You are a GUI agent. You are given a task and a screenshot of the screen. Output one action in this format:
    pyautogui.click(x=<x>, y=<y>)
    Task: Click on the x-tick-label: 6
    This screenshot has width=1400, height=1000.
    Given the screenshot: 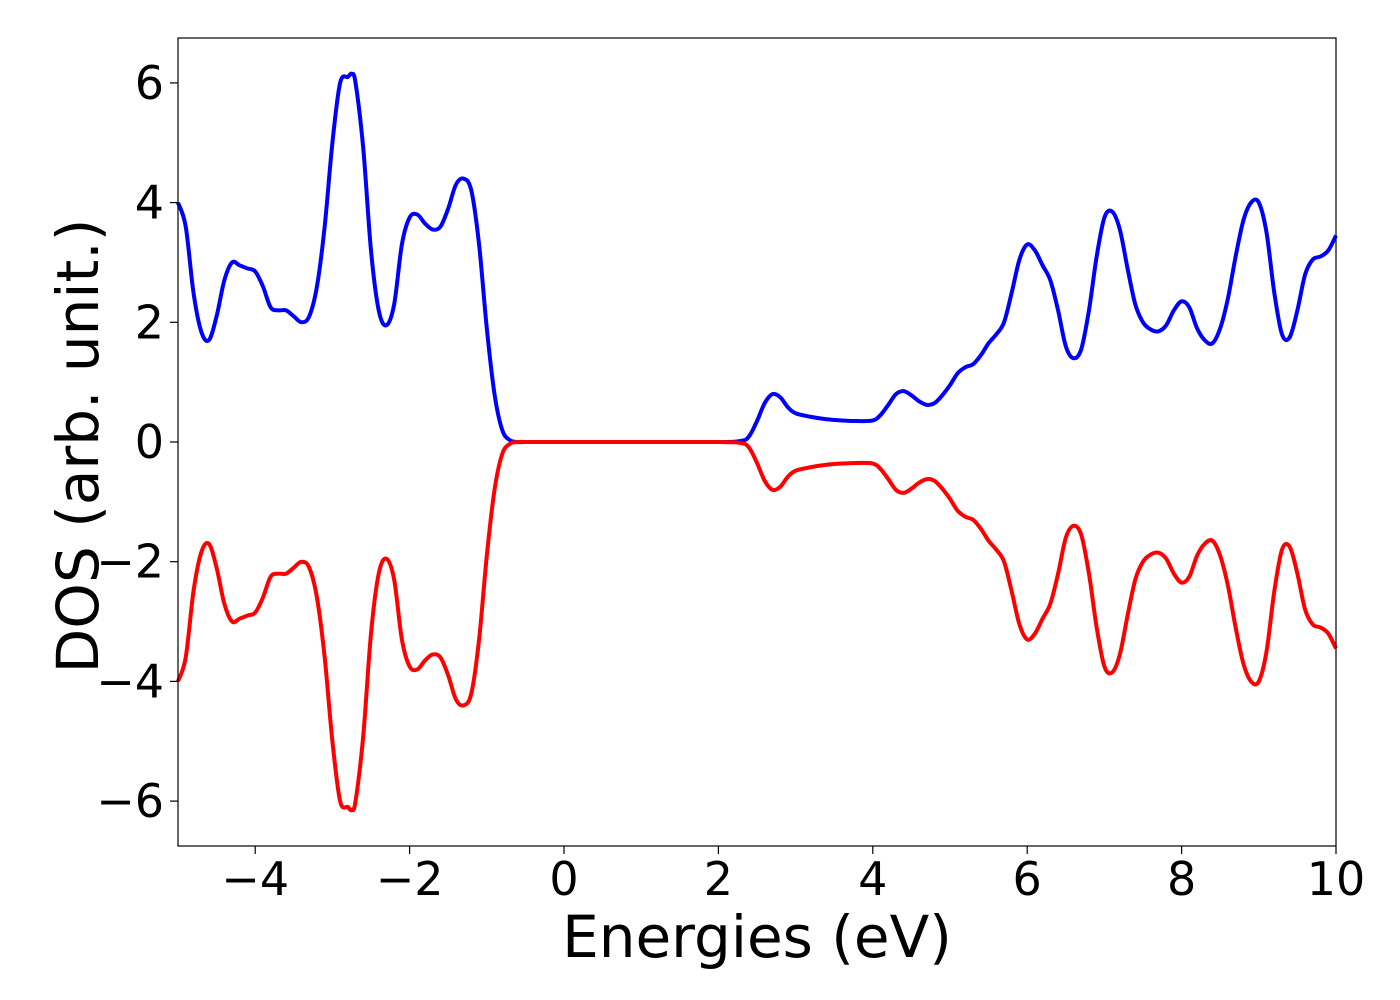 What is the action you would take?
    pyautogui.click(x=1027, y=879)
    